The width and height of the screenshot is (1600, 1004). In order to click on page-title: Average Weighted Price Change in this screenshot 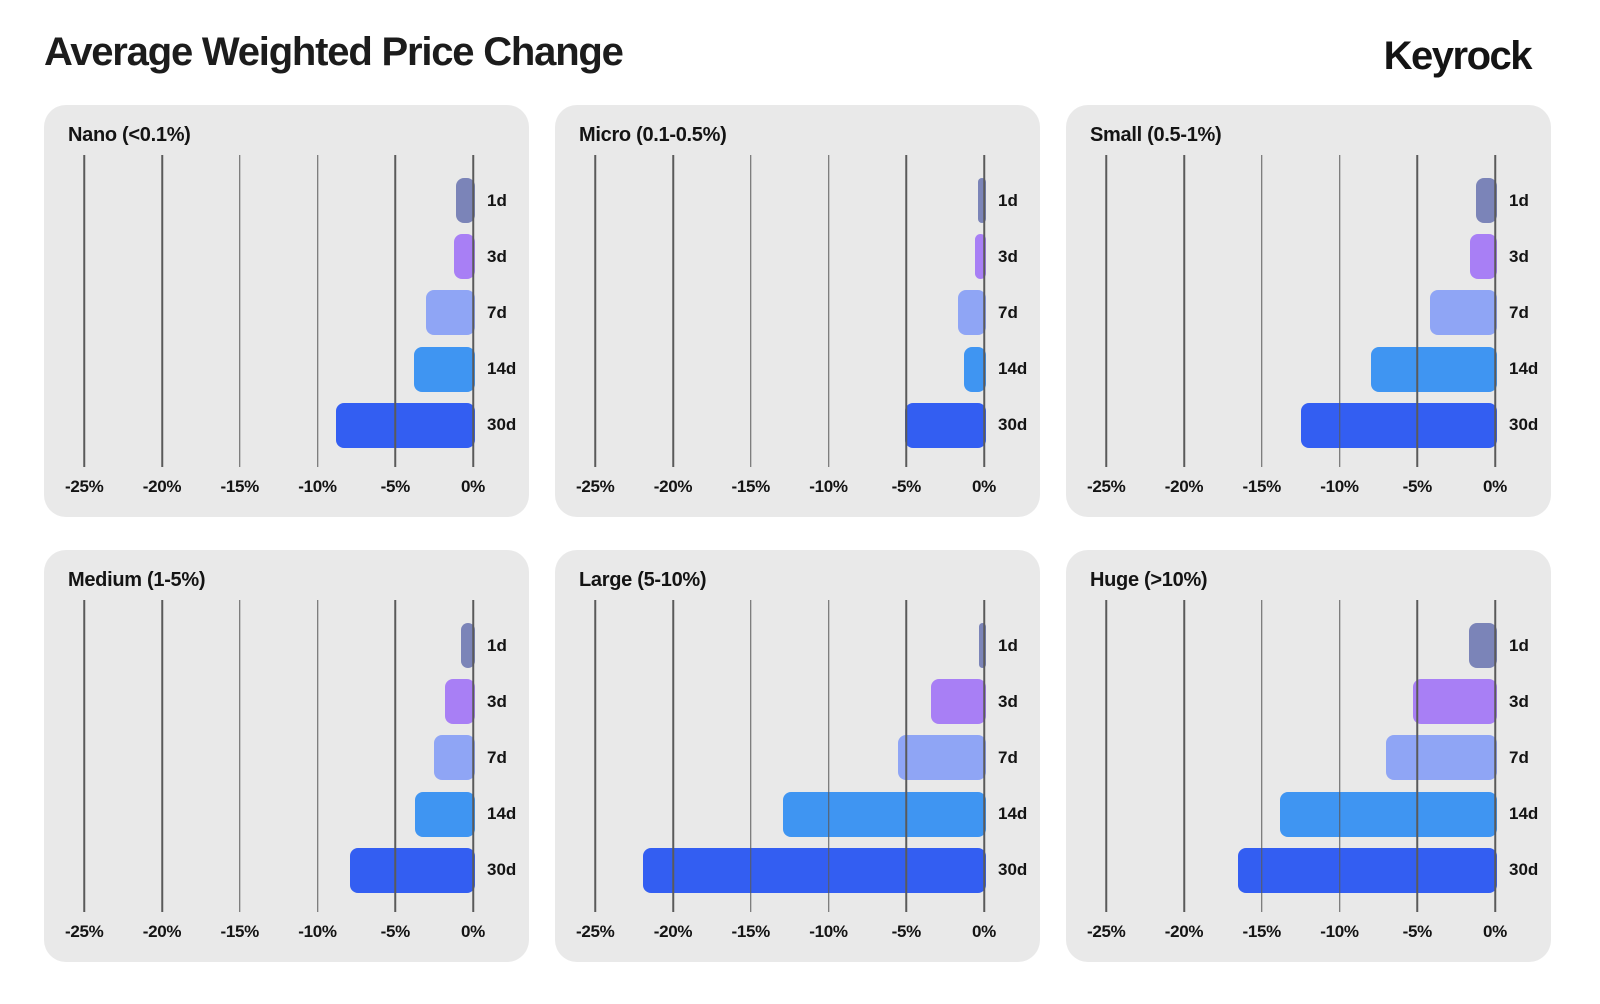, I will do `click(334, 52)`.